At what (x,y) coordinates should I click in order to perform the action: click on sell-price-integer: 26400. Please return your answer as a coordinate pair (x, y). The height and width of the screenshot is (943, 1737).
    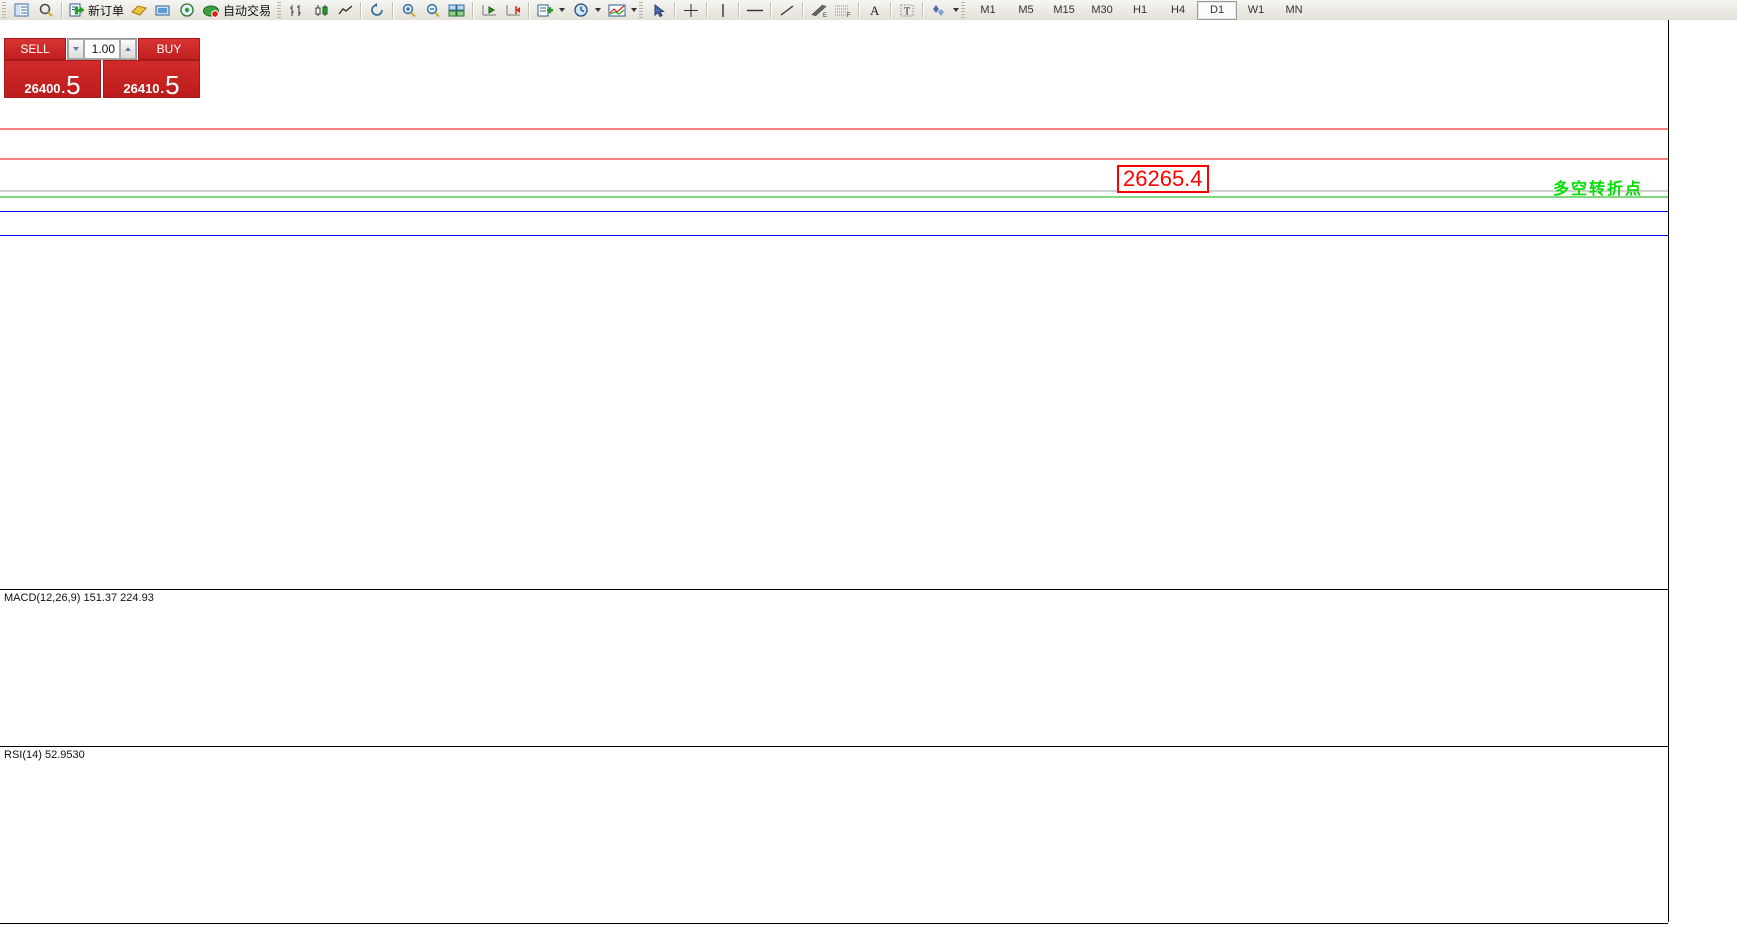
    Looking at the image, I should click on (42, 88).